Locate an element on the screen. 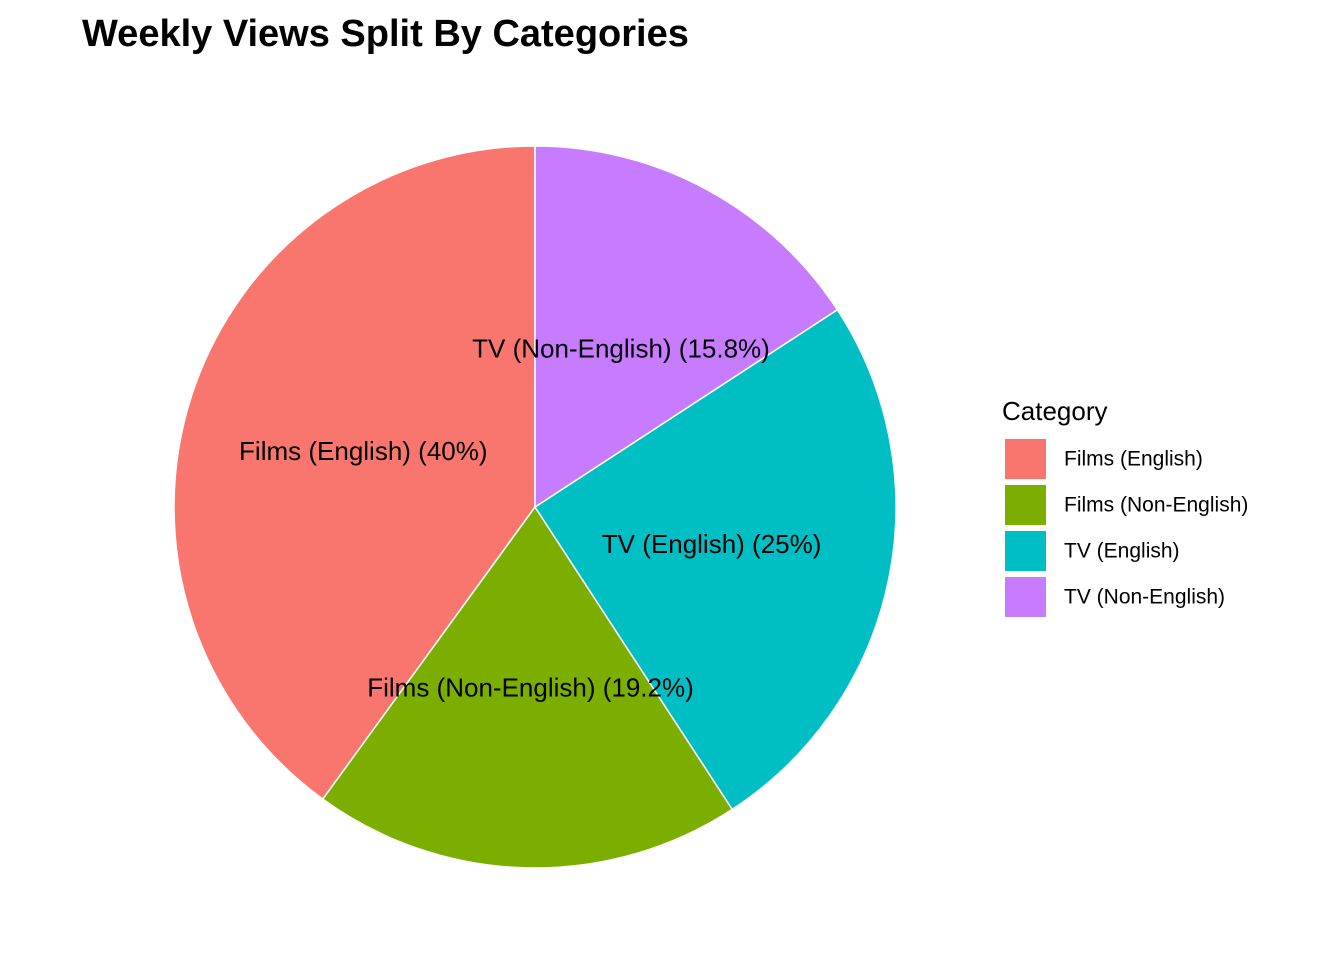 The height and width of the screenshot is (960, 1344). legend-key-tv-non-english is located at coordinates (1025, 597).